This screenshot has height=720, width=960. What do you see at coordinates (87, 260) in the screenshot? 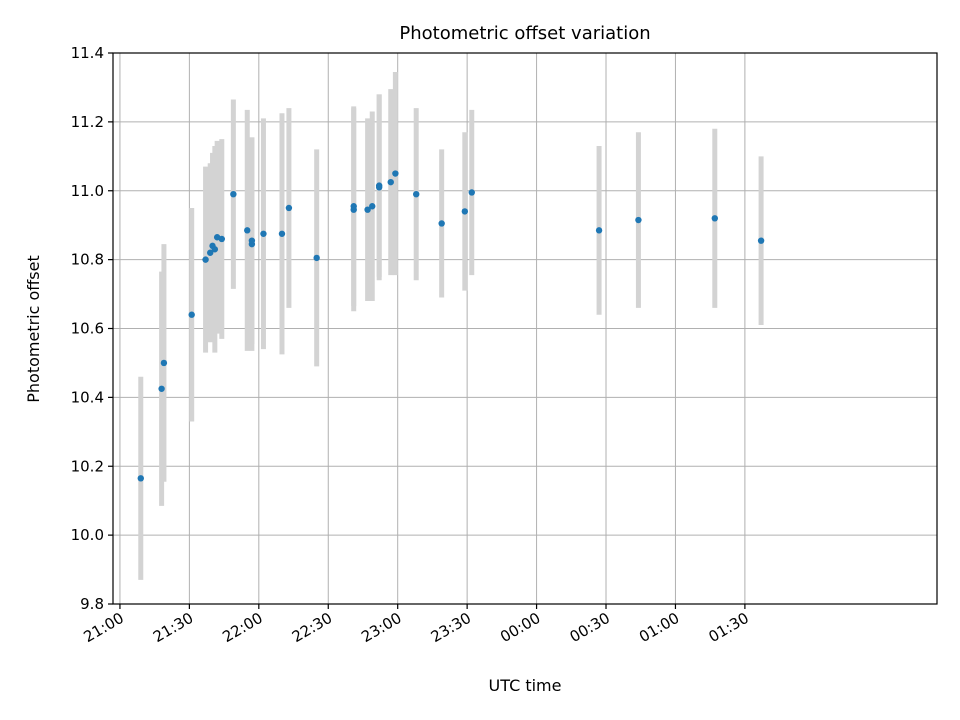
I see `y-tick-label: 10.8` at bounding box center [87, 260].